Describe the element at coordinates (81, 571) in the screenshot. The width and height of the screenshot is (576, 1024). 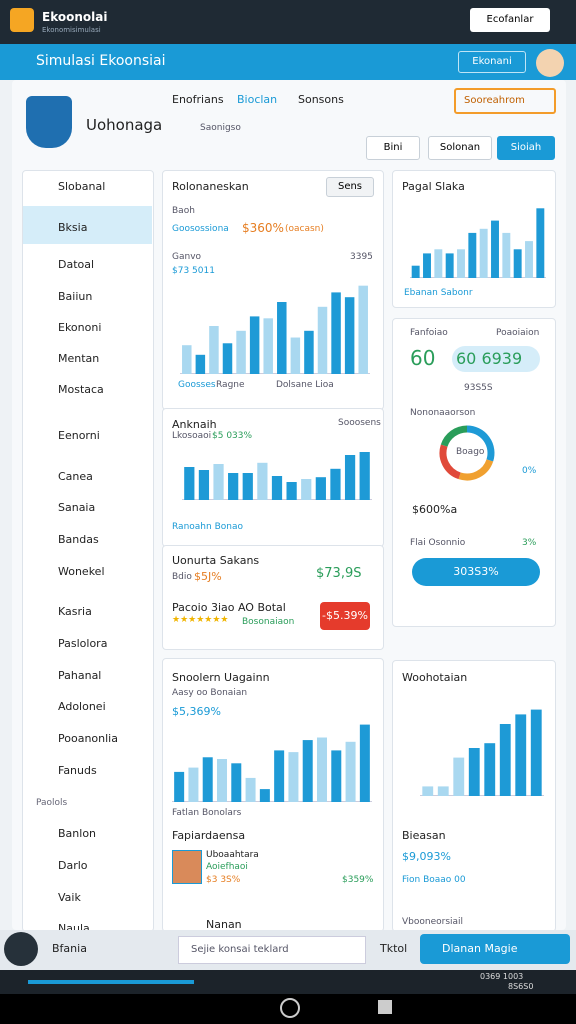
I see `sidebar-item: Wonekel` at that location.